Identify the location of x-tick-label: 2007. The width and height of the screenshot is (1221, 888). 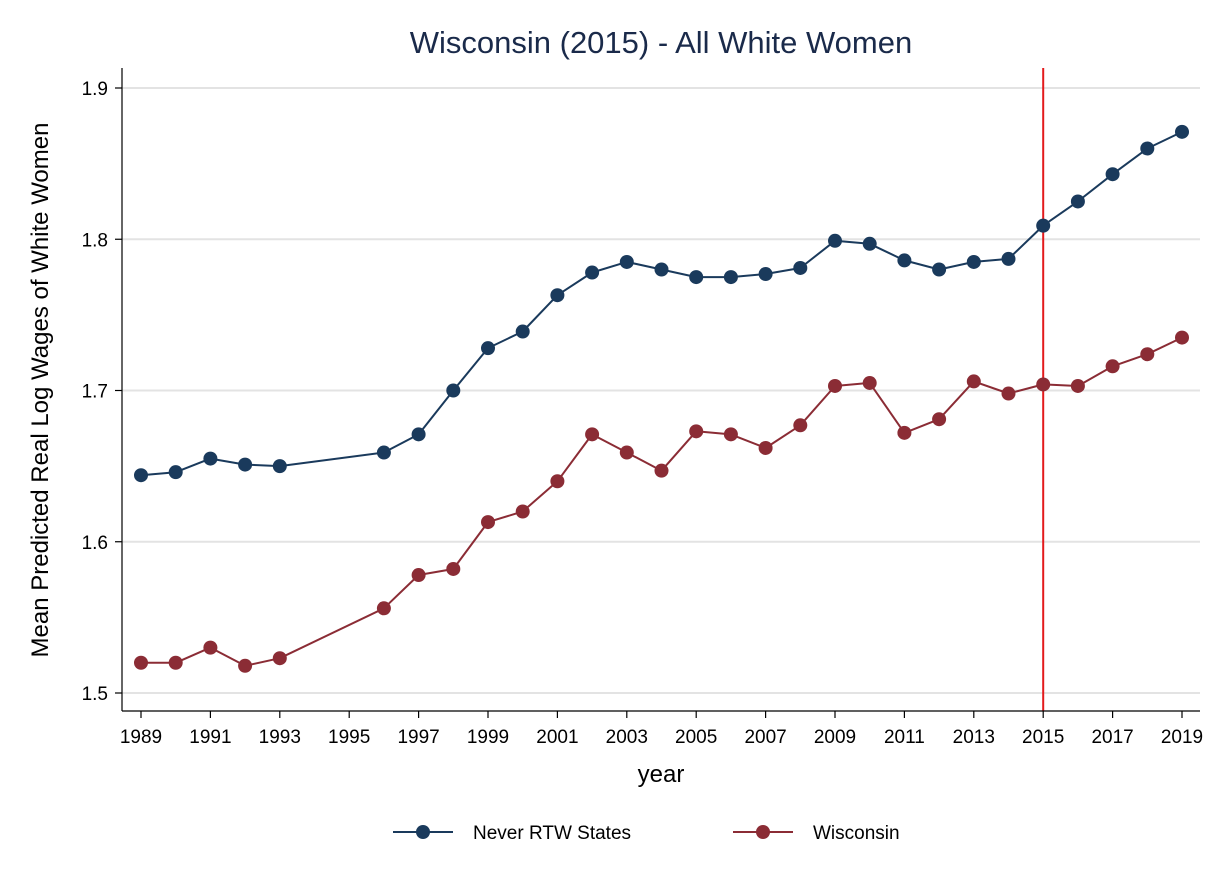
(765, 737).